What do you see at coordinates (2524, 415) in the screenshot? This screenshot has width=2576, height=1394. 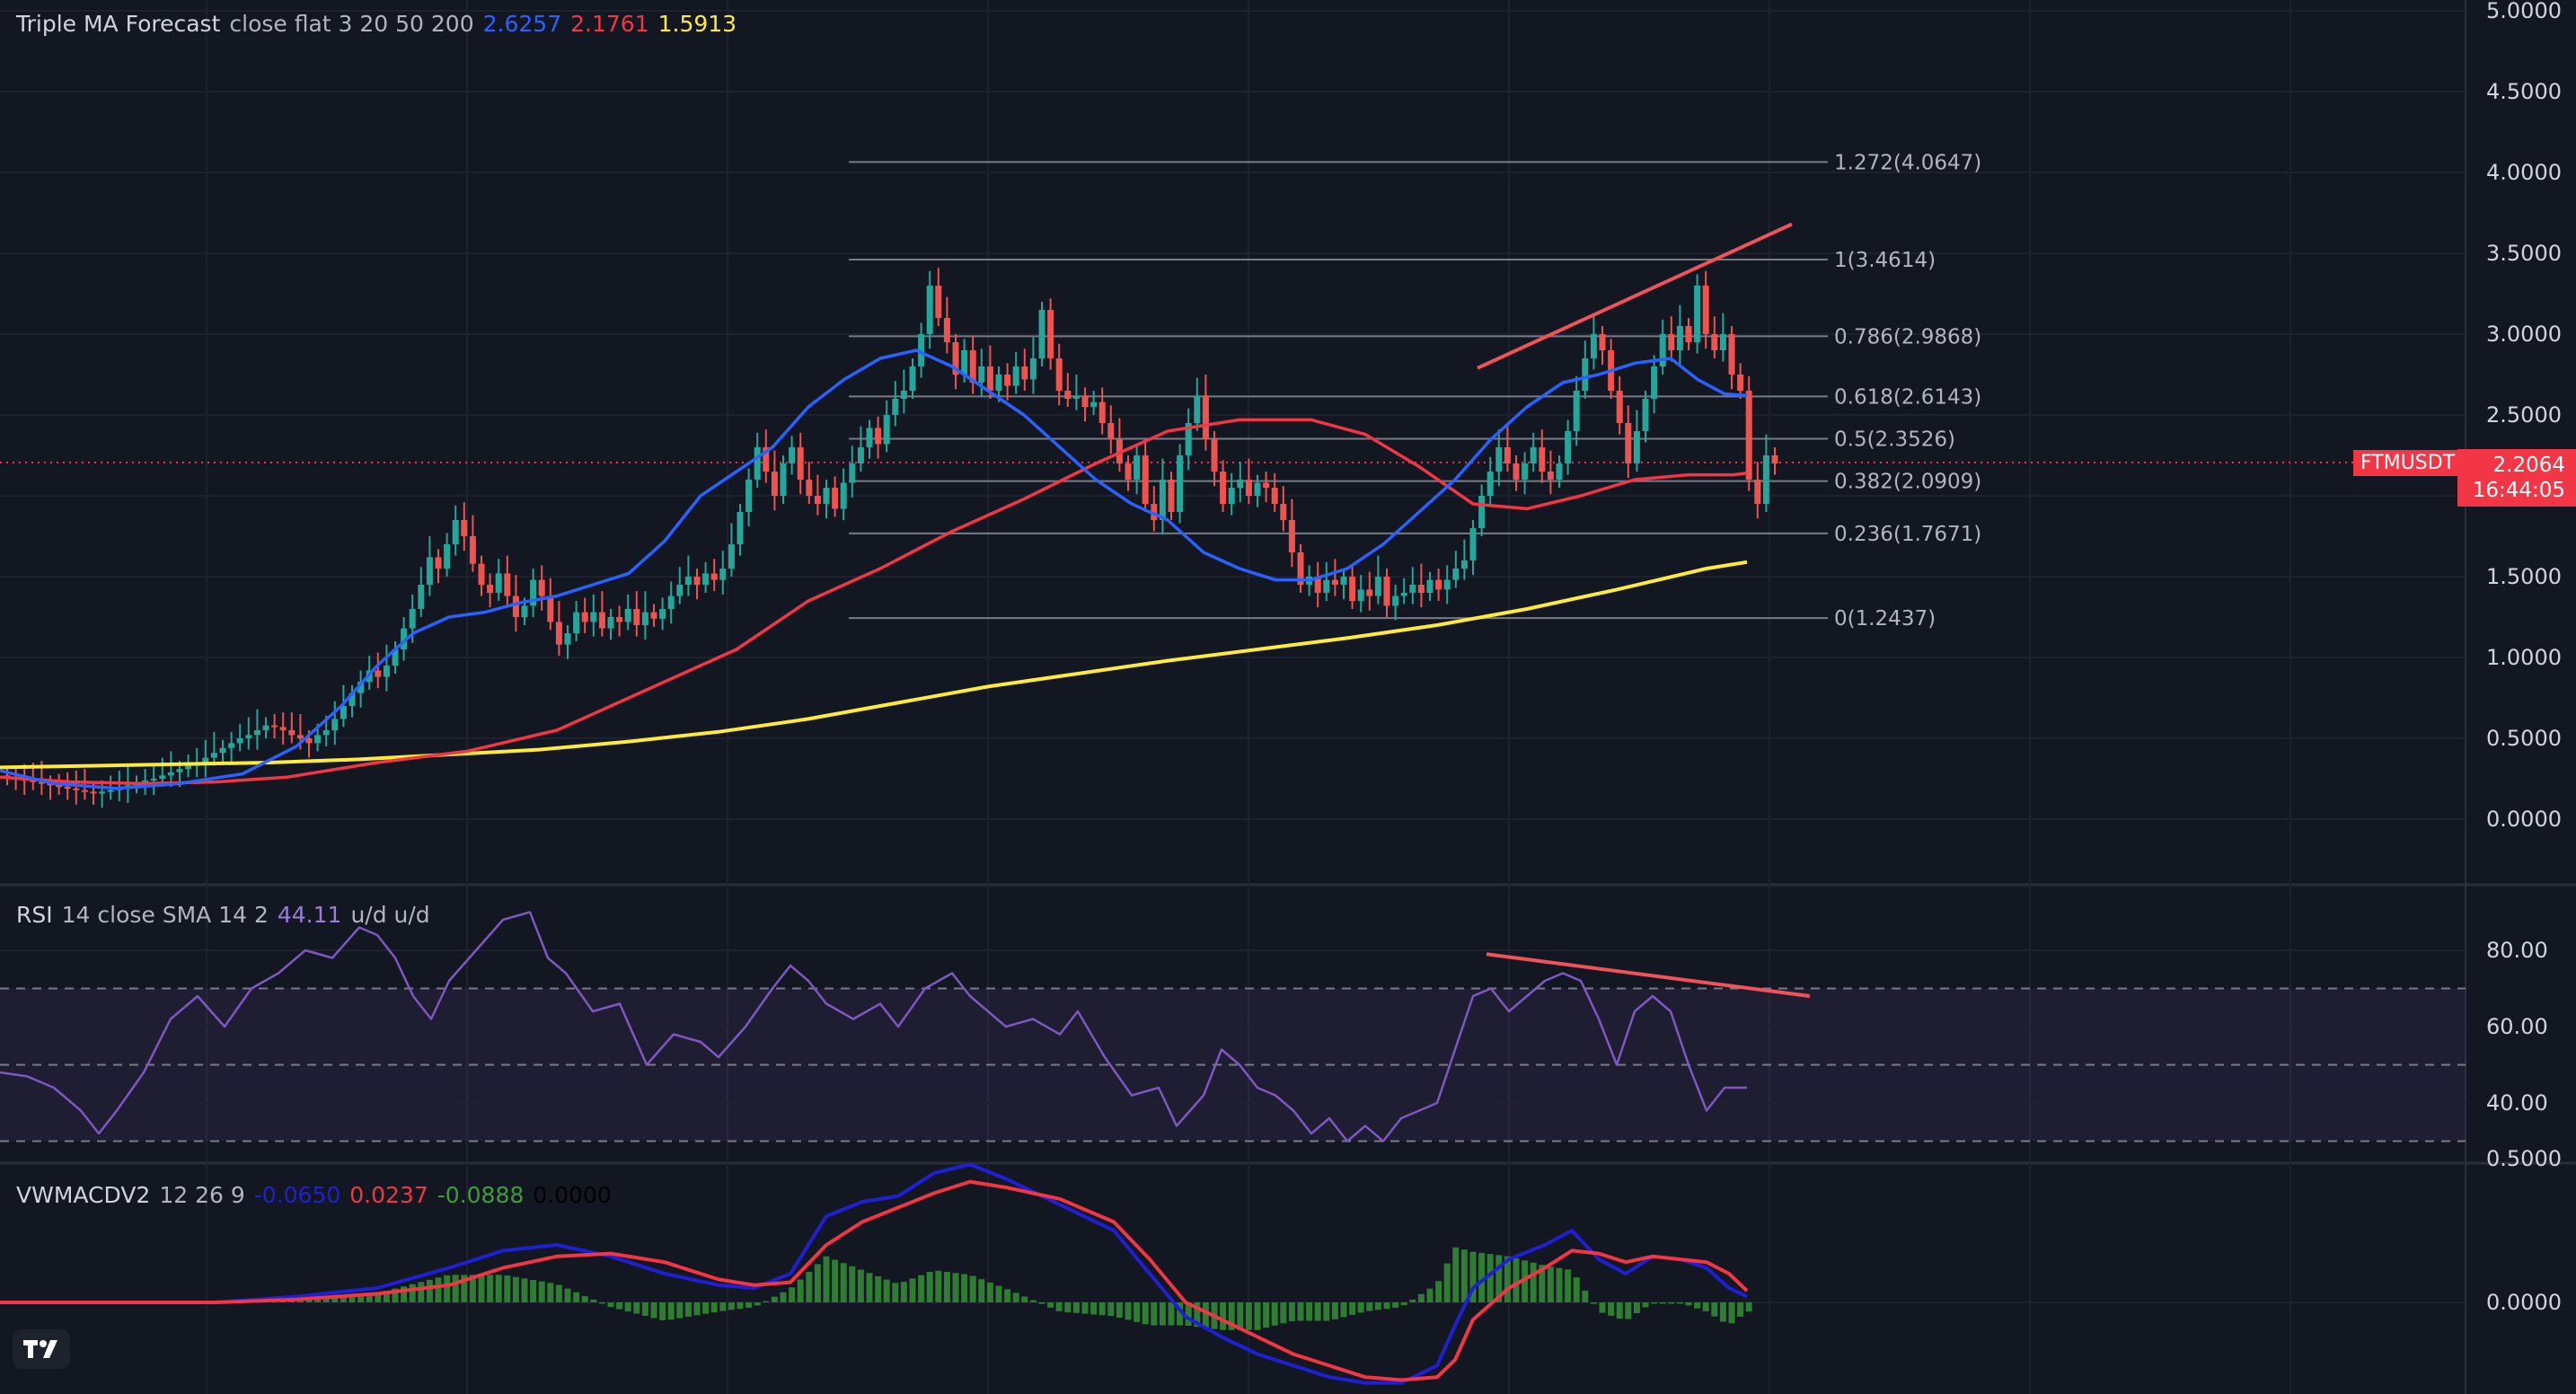 I see `price-tick-label: 2.5000` at bounding box center [2524, 415].